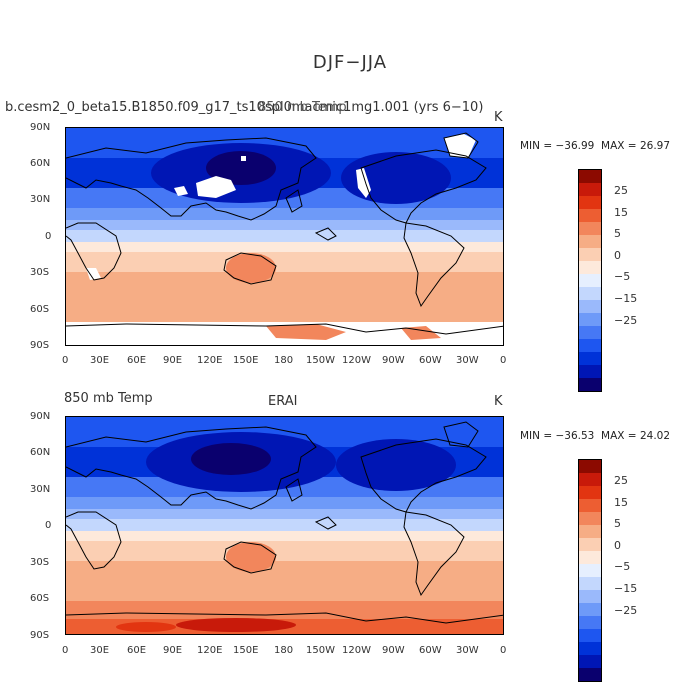  What do you see at coordinates (40, 272) in the screenshot?
I see `panel1-lat-tick: 30S` at bounding box center [40, 272].